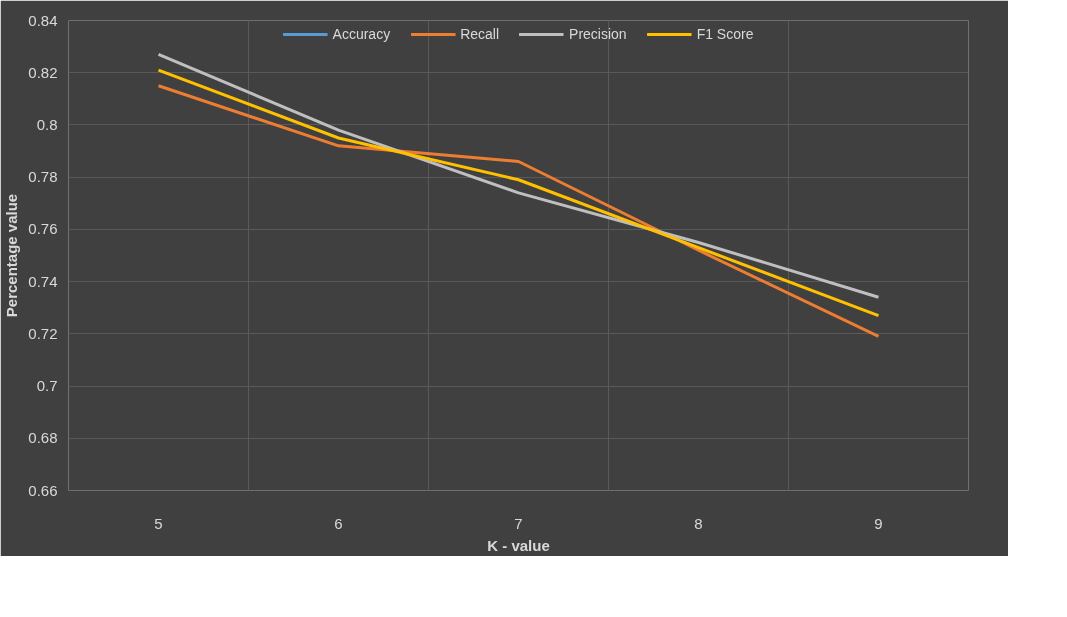 The image size is (1067, 617). Describe the element at coordinates (43, 229) in the screenshot. I see `y-tick-label: 0.76` at that location.